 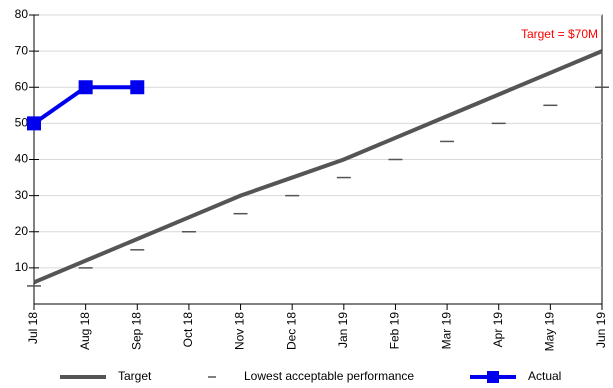 I want to click on y-tick-label: 30, so click(x=22, y=195).